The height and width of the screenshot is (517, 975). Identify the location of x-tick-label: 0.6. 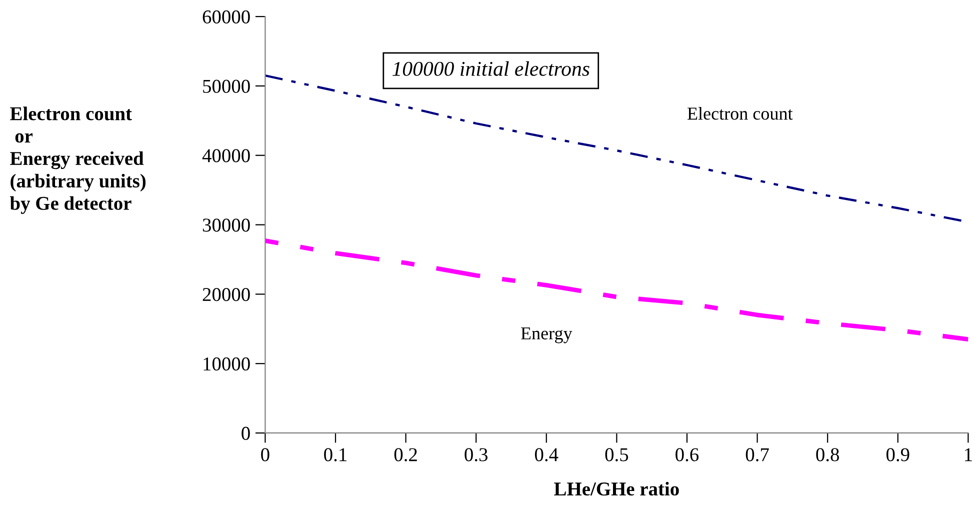
(687, 455).